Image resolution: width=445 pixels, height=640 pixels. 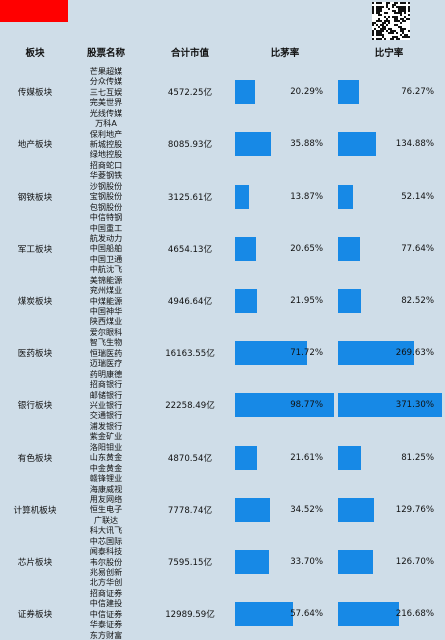 I want to click on stock-name: 中煤能源, so click(x=106, y=300).